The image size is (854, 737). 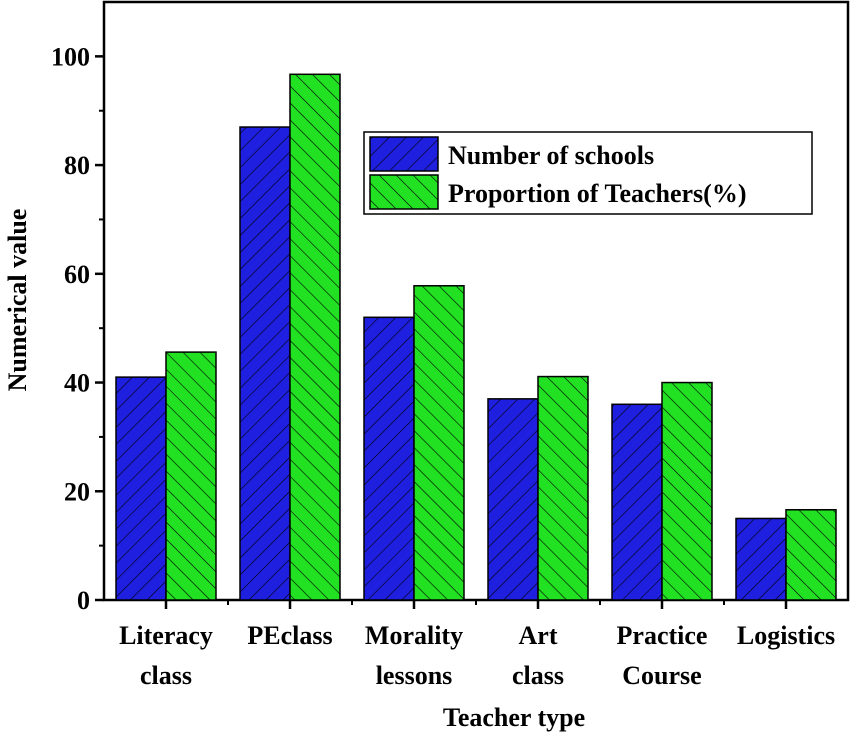 I want to click on x-tick-label: Morality, so click(x=414, y=635).